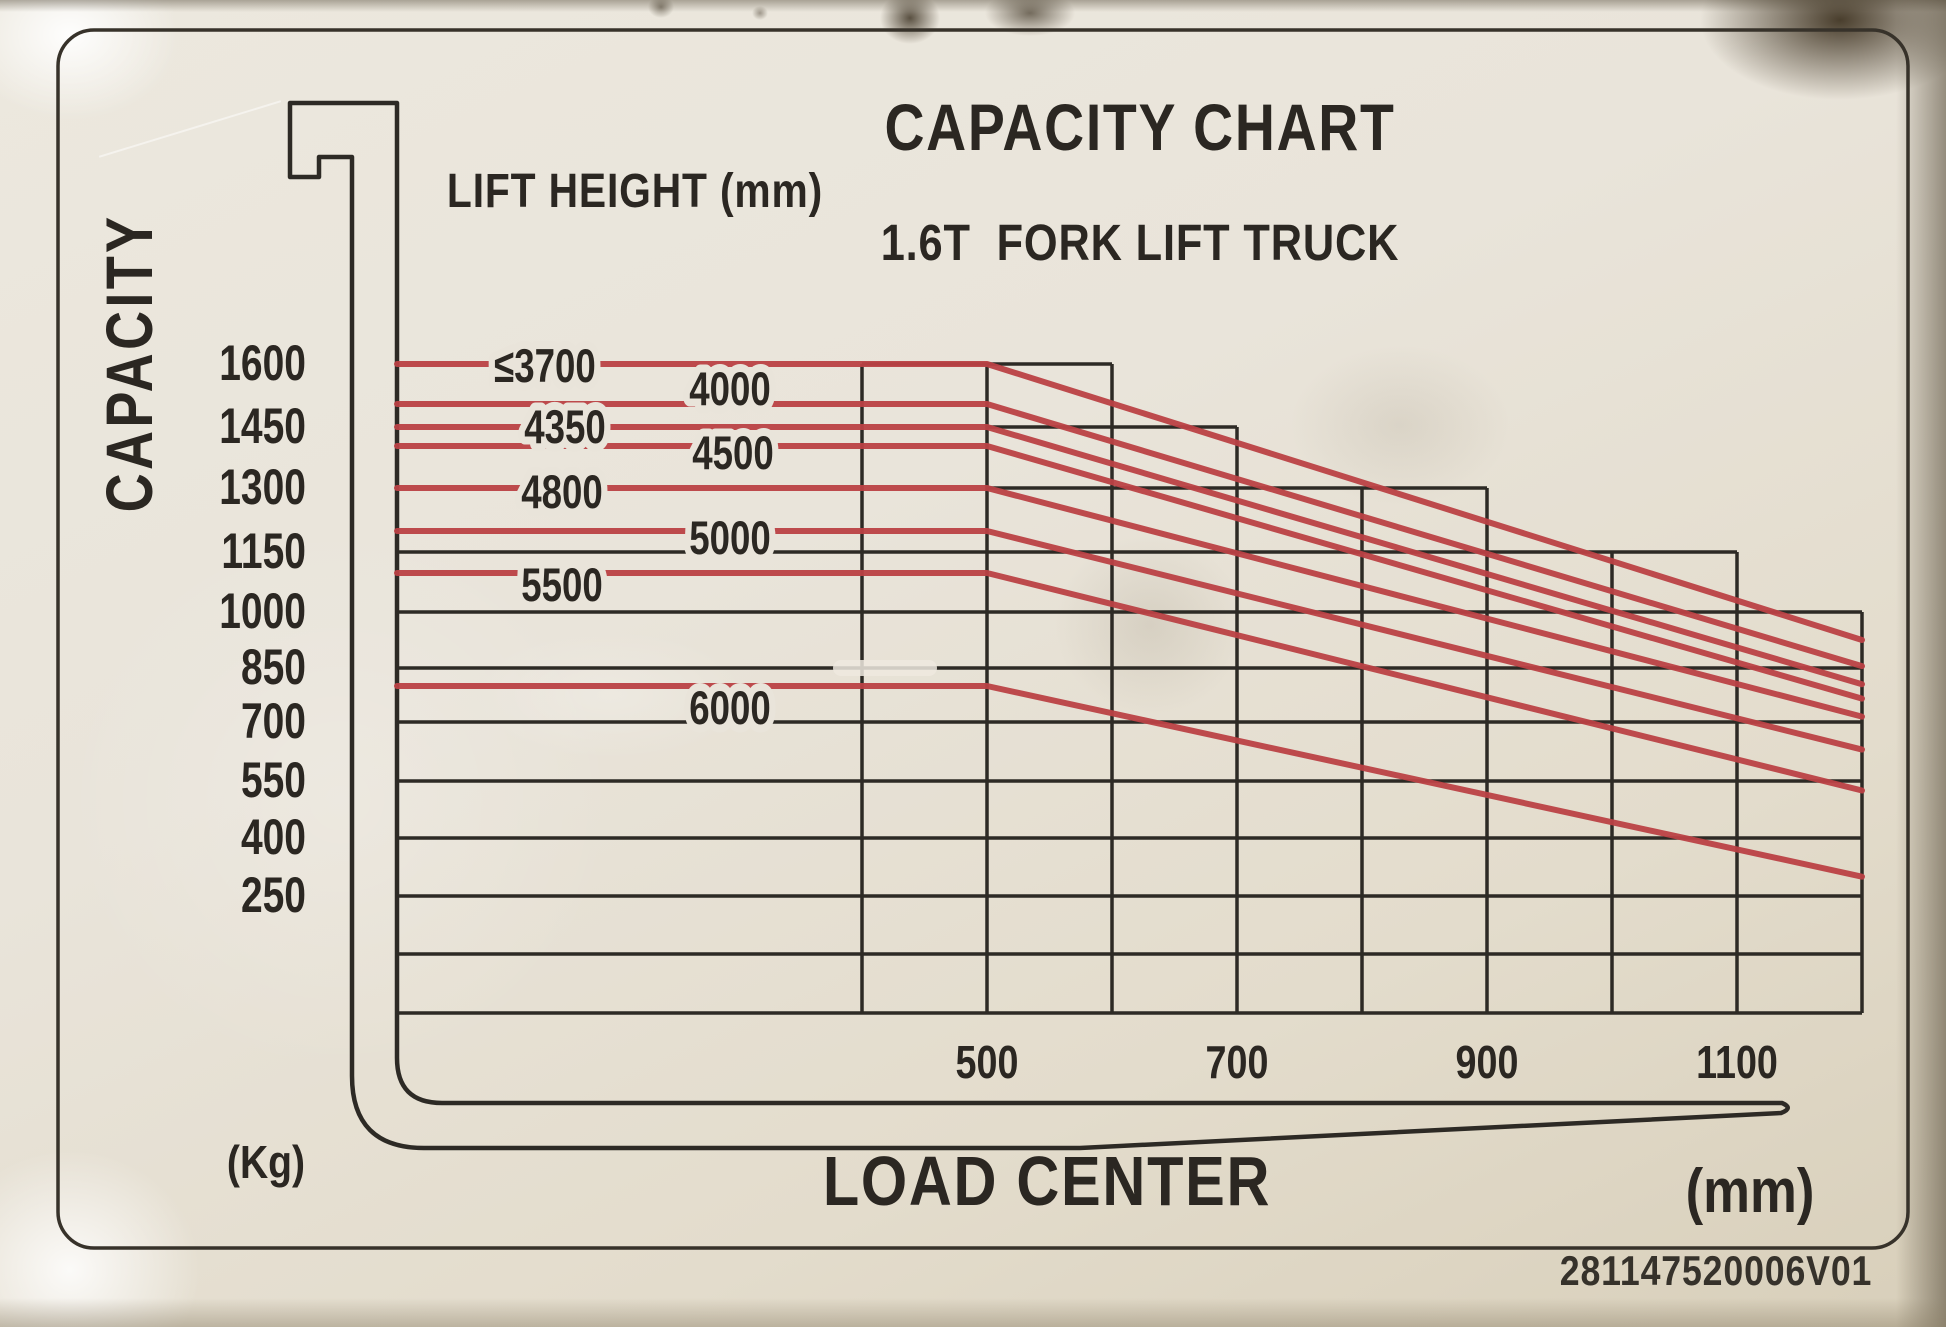  Describe the element at coordinates (1750, 1191) in the screenshot. I see `x-axis-unit: (mm)` at that location.